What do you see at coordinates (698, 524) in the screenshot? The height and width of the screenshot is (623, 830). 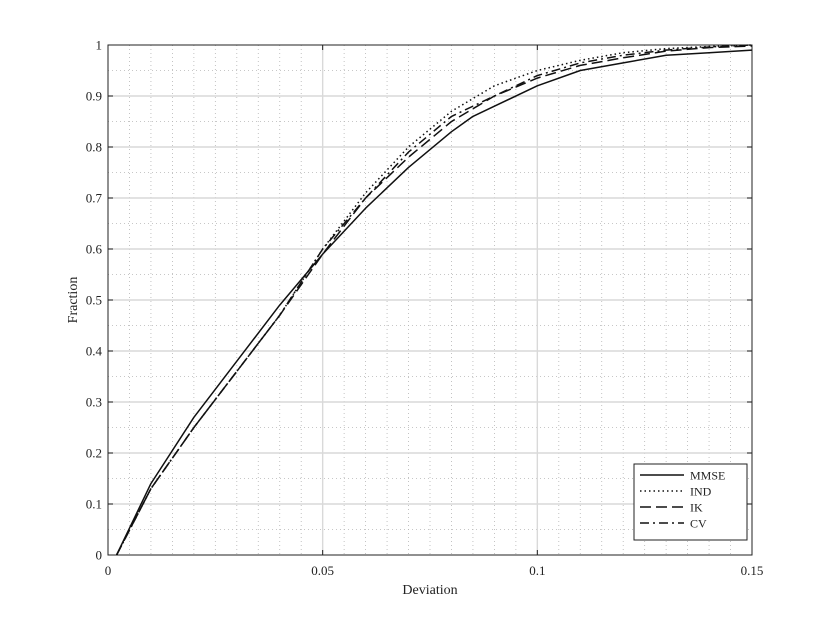 I see `legend-label-cv: CV` at bounding box center [698, 524].